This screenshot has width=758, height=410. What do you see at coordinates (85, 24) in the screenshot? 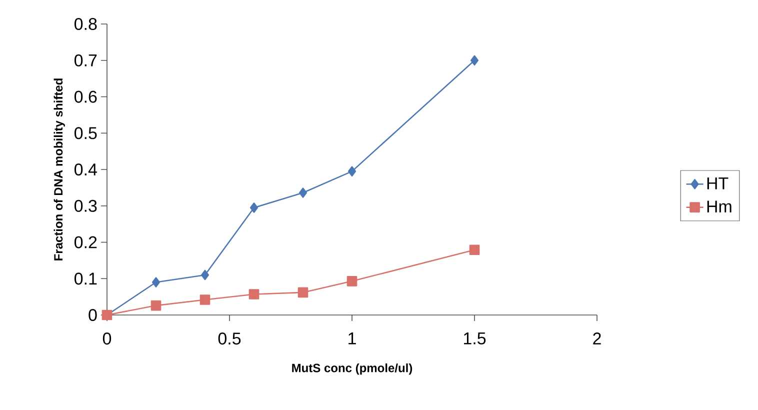
I see `y-tick-label: 0.8` at bounding box center [85, 24].